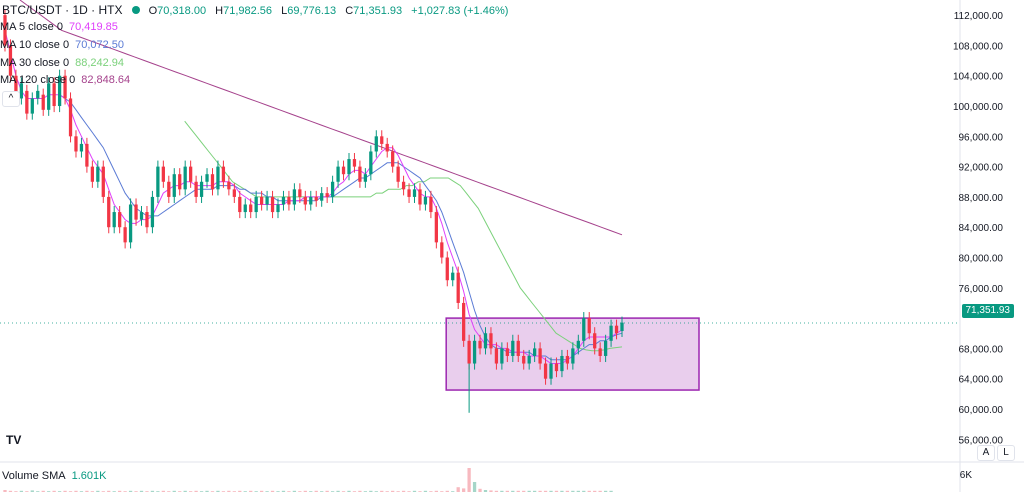 This screenshot has height=492, width=1024. I want to click on y-tick-label: 104,000.00, so click(978, 77).